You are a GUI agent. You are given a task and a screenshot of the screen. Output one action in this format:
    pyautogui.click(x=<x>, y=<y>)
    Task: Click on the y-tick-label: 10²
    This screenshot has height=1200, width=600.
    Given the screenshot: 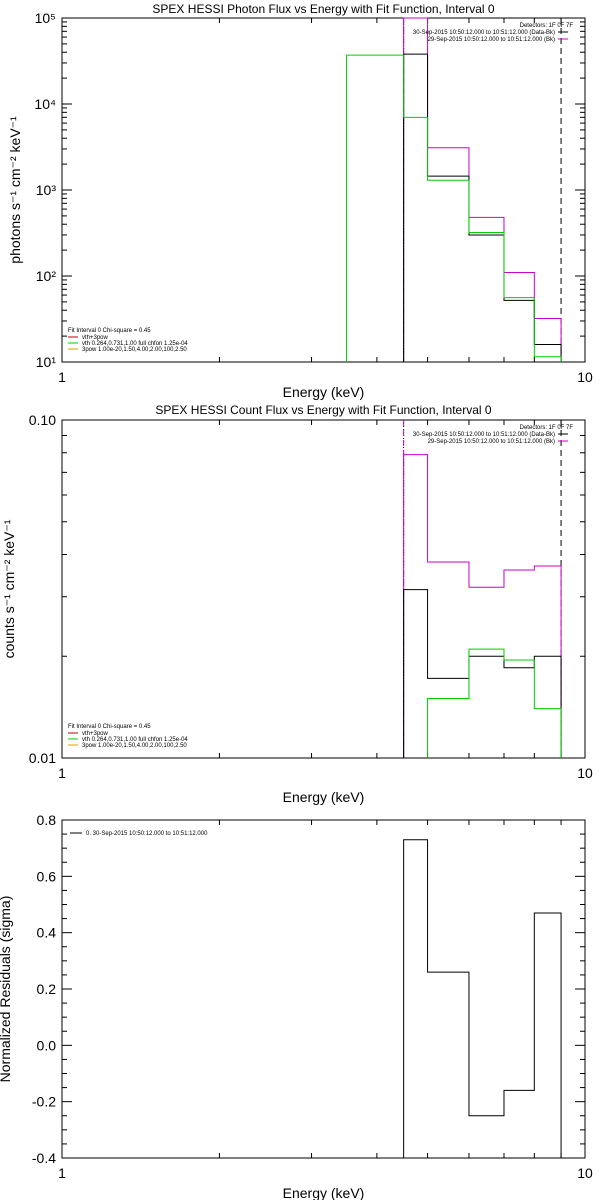 What is the action you would take?
    pyautogui.click(x=46, y=276)
    